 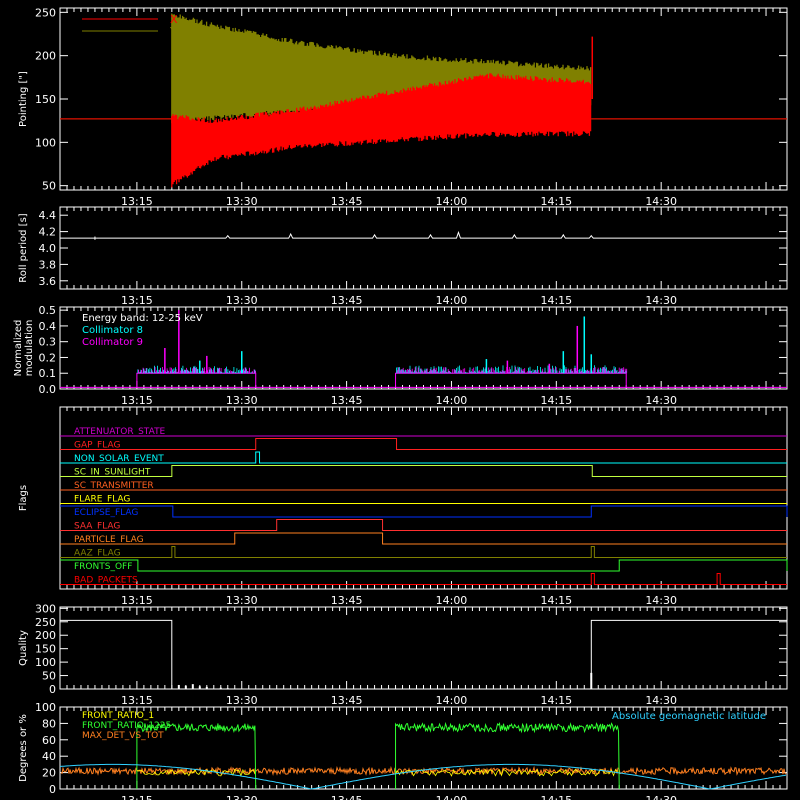 What do you see at coordinates (123, 736) in the screenshot?
I see `legend-label: MAX_DET_VS_TOT` at bounding box center [123, 736].